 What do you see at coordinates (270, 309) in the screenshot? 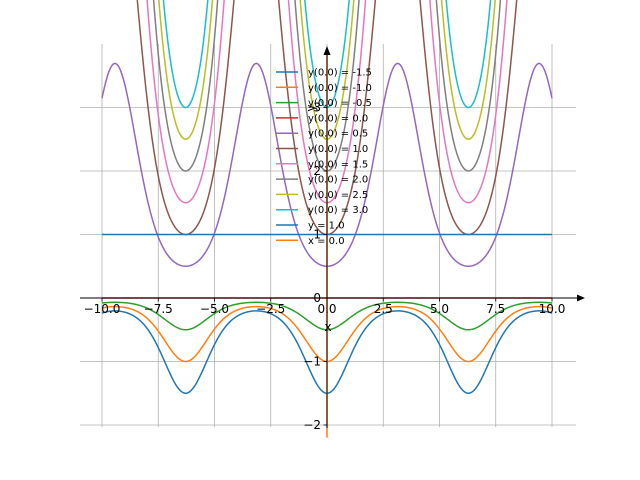
I see `x-tick-label-3: −2.5` at bounding box center [270, 309].